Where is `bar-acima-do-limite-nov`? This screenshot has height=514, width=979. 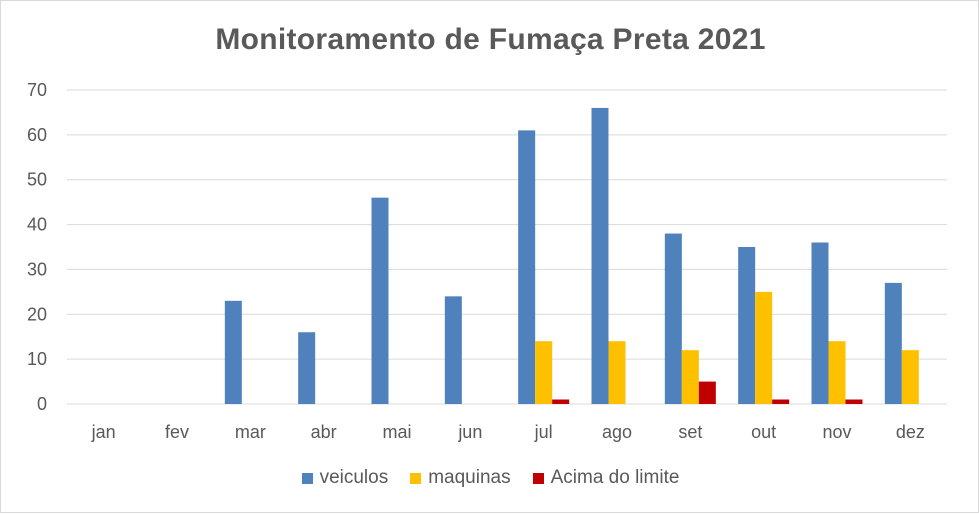
bar-acima-do-limite-nov is located at coordinates (854, 401).